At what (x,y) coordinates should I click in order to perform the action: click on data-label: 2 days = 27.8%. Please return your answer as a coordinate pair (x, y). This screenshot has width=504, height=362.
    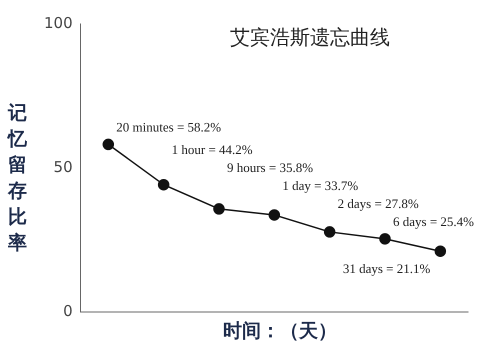
    Looking at the image, I should click on (378, 203).